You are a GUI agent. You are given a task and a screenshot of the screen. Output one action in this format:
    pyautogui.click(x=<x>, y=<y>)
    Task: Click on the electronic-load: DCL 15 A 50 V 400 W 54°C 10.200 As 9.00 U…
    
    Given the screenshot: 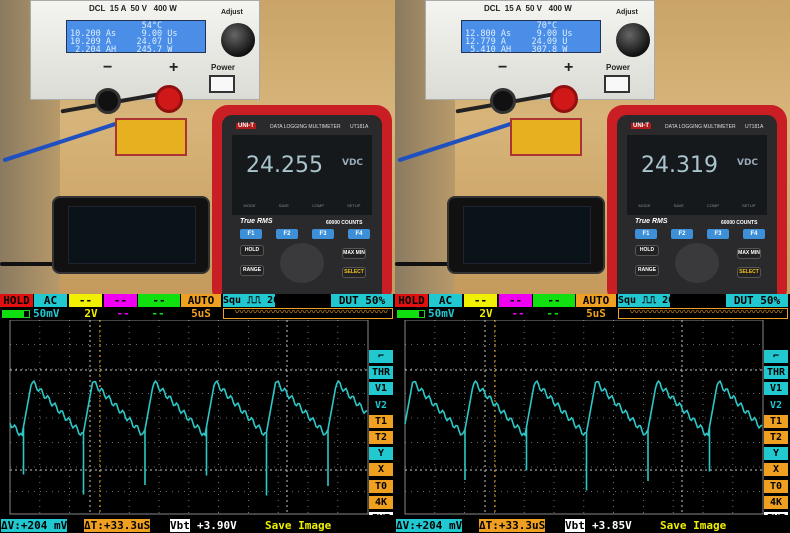 What is the action you would take?
    pyautogui.click(x=145, y=50)
    